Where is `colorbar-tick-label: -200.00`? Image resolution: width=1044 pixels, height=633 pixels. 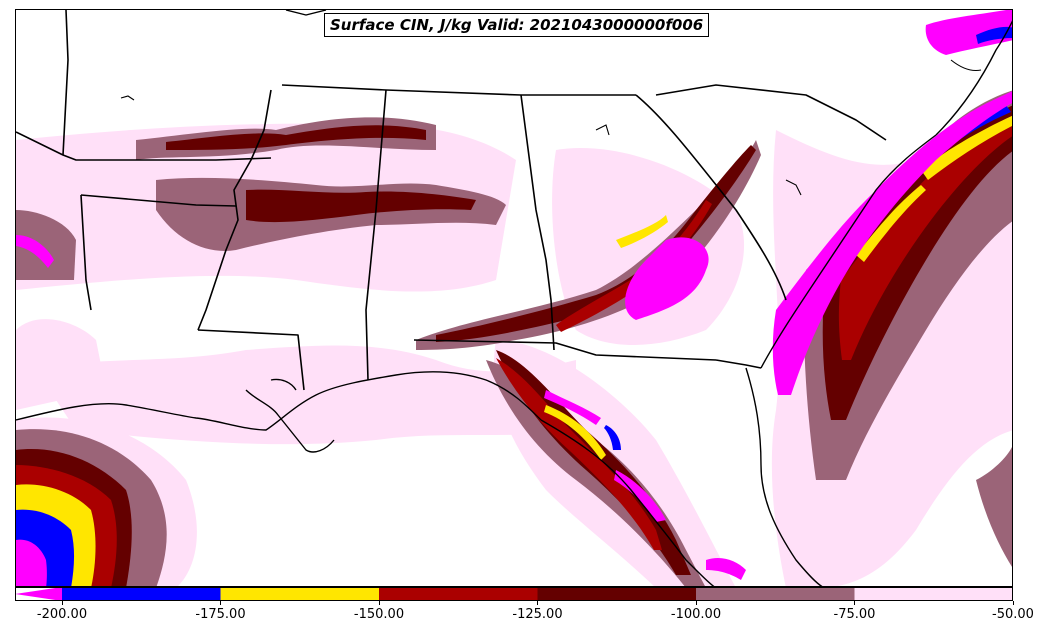 colorbar-tick-label: -200.00 is located at coordinates (62, 614).